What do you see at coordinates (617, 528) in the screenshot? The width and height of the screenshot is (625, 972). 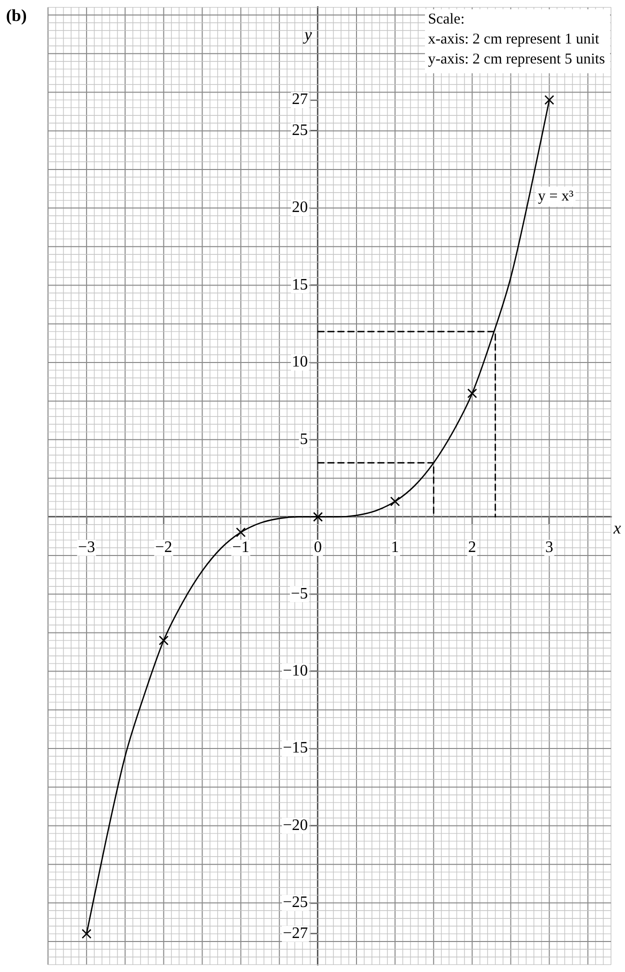 I see `x-axis-title: x` at bounding box center [617, 528].